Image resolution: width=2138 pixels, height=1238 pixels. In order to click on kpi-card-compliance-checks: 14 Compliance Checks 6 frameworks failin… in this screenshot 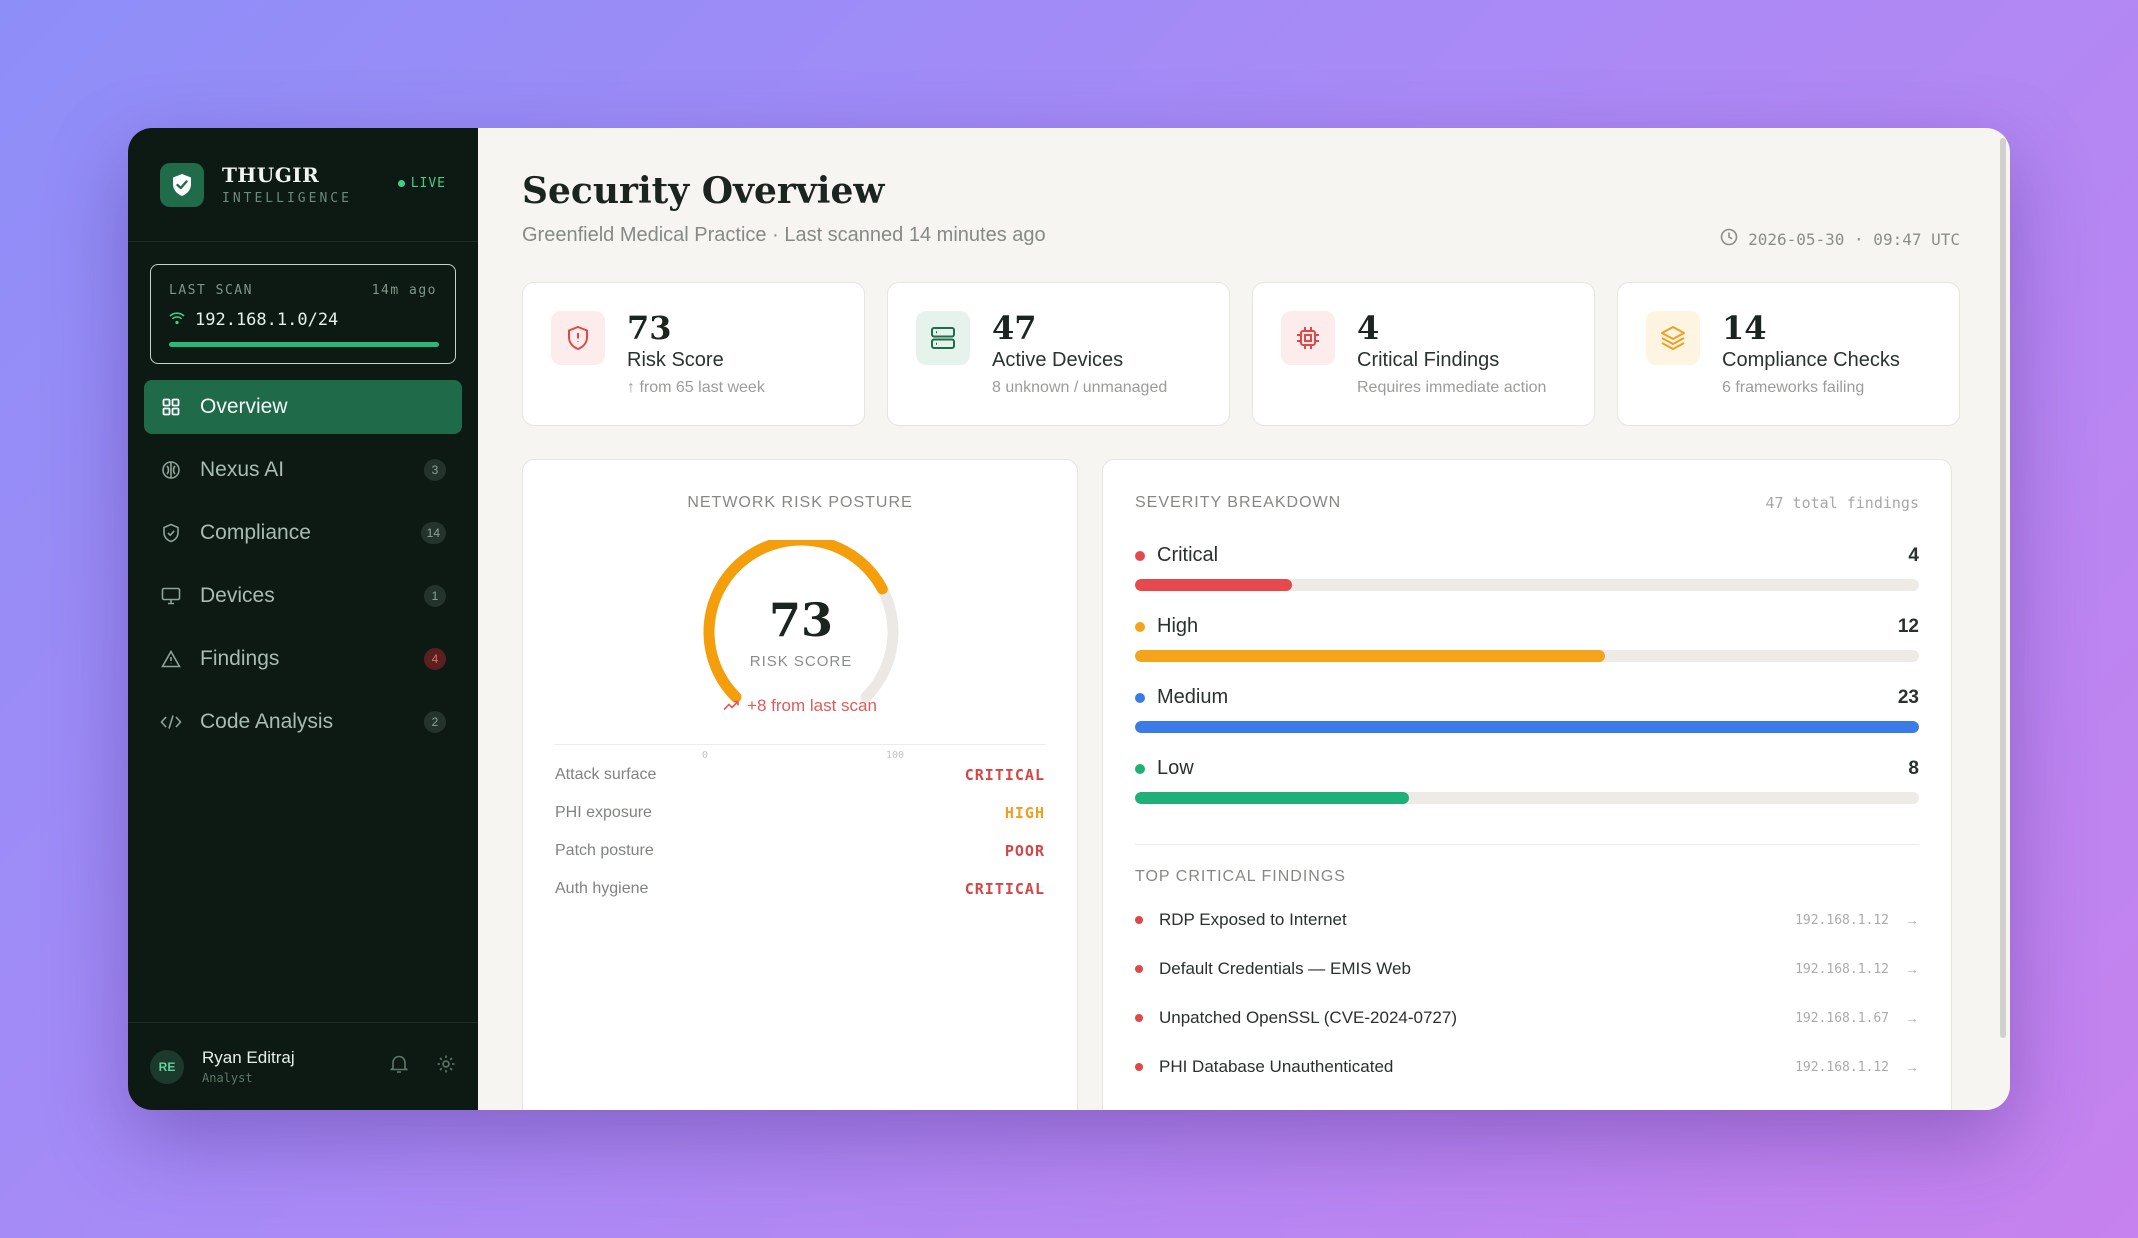, I will do `click(1788, 354)`.